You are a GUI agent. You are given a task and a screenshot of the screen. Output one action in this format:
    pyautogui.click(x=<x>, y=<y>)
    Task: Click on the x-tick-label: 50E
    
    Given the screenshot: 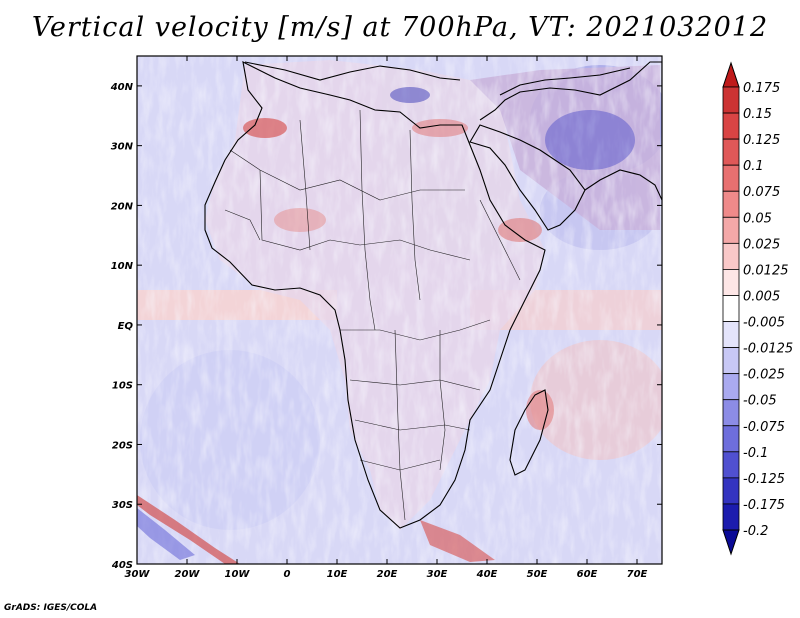 What is the action you would take?
    pyautogui.click(x=537, y=574)
    